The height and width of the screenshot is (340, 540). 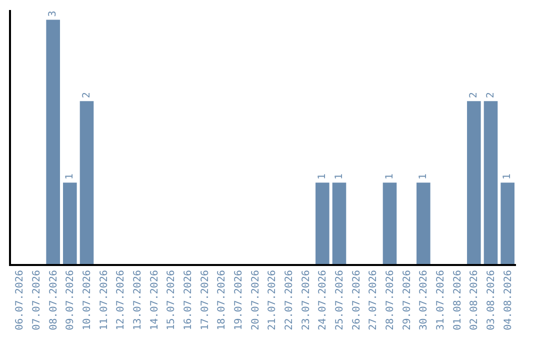 I want to click on x-tick-label: 11.07.2026, so click(x=104, y=300).